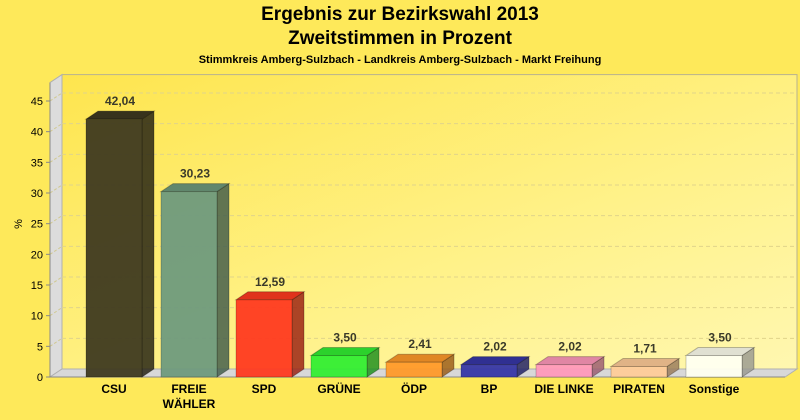 This screenshot has width=800, height=420. I want to click on x-tick-label: WÄHLER, so click(189, 403).